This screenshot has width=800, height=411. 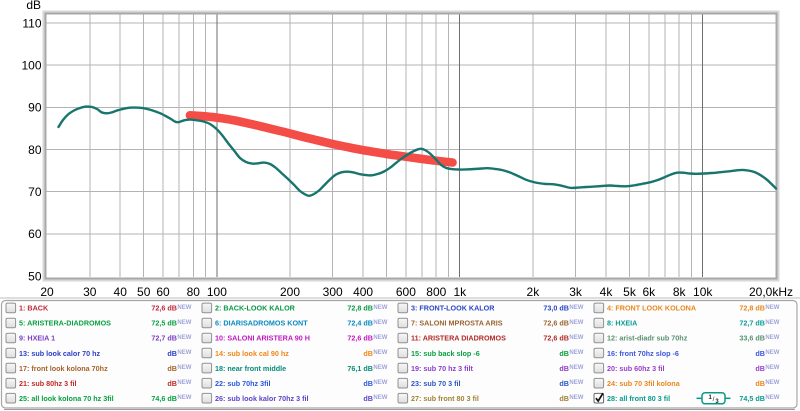 I want to click on svg-text: 1: BACK, so click(x=34, y=308).